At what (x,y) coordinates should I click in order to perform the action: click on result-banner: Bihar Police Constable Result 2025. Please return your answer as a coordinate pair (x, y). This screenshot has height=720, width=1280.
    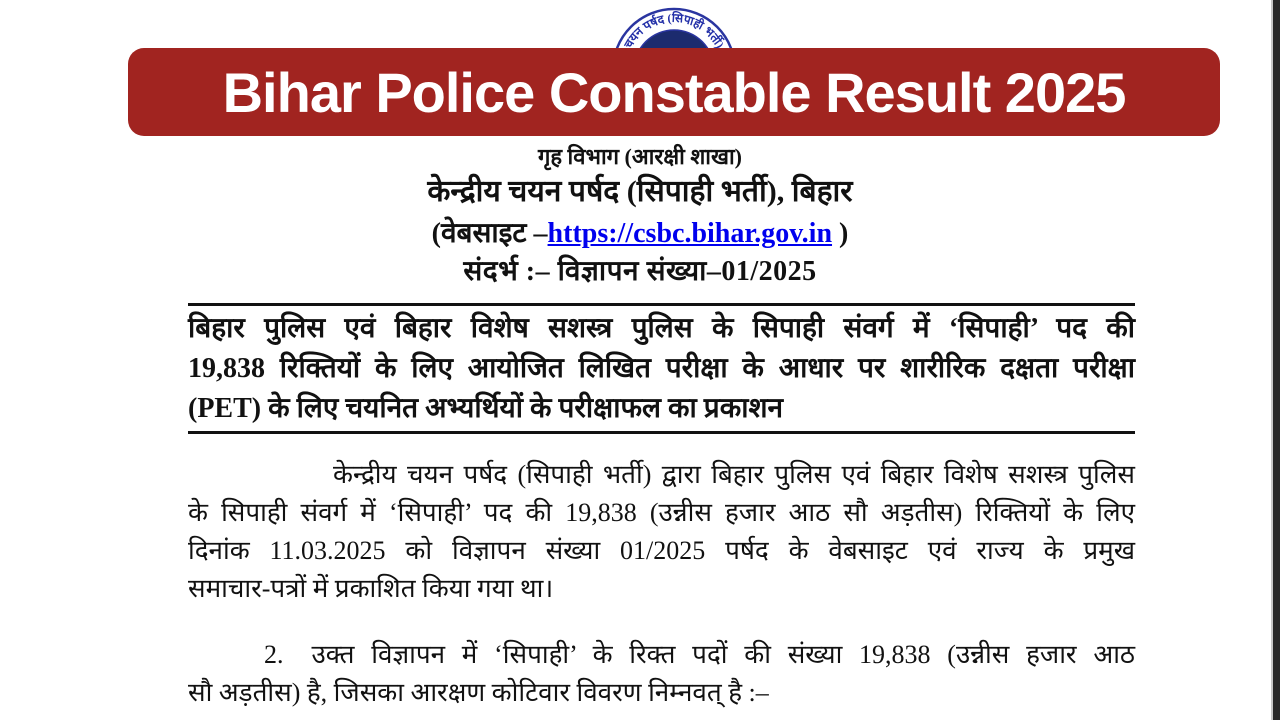
    Looking at the image, I should click on (674, 92).